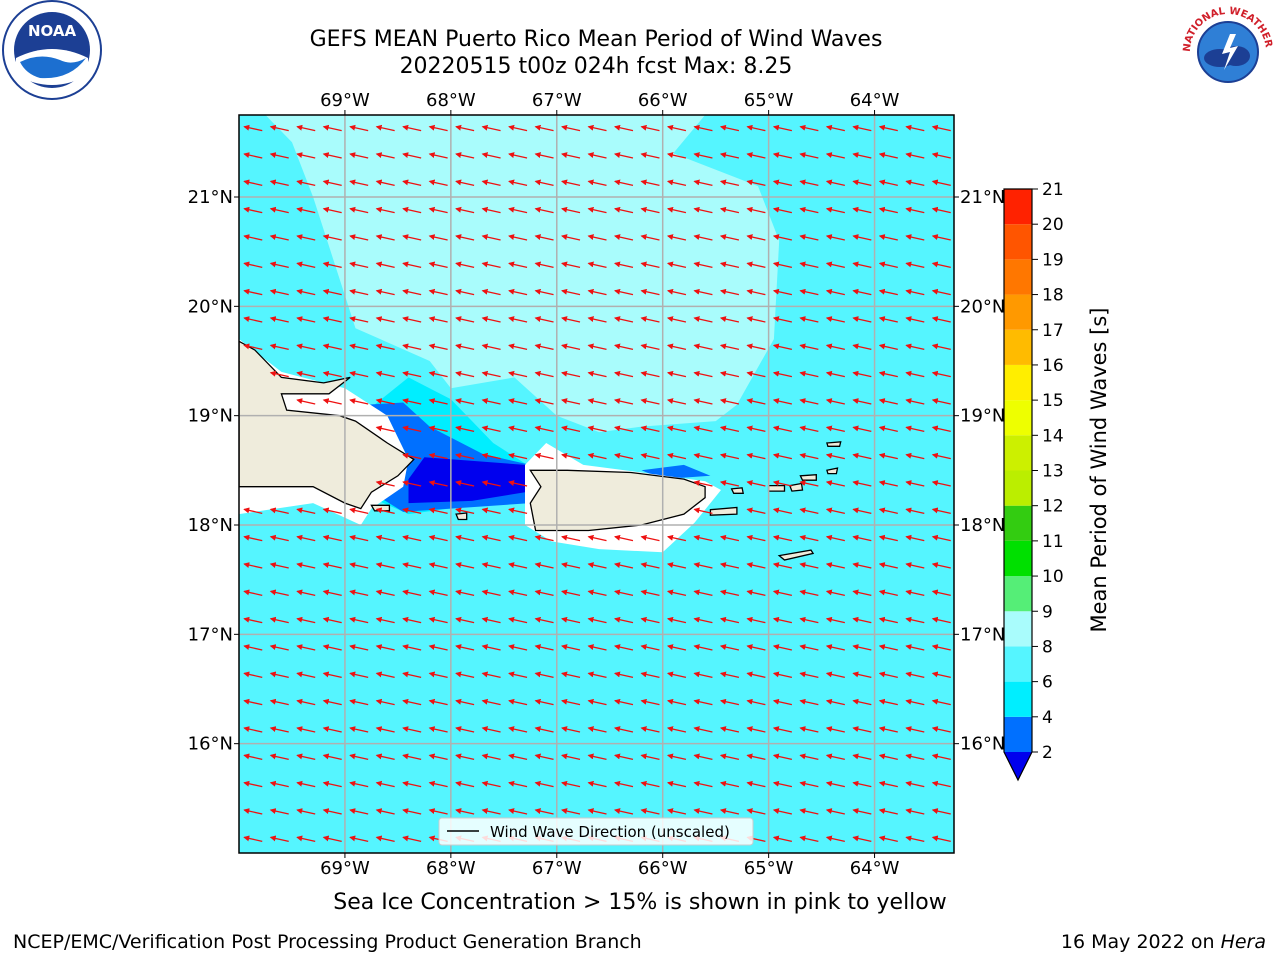  Describe the element at coordinates (557, 100) in the screenshot. I see `lon-tick-label-top: 67°W` at that location.